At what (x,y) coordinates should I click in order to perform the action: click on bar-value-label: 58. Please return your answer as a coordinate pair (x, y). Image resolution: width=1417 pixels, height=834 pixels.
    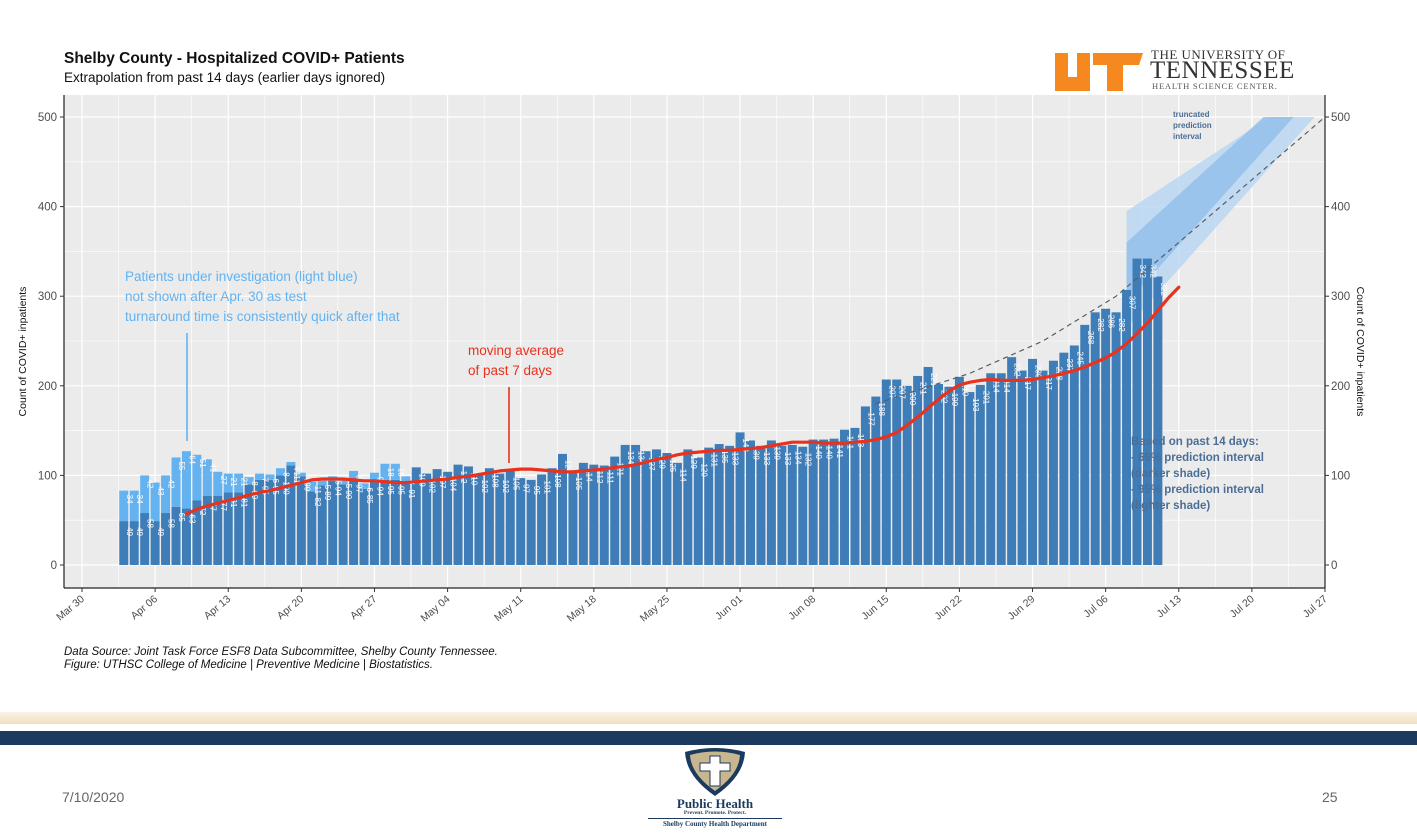
    Looking at the image, I should click on (150, 523).